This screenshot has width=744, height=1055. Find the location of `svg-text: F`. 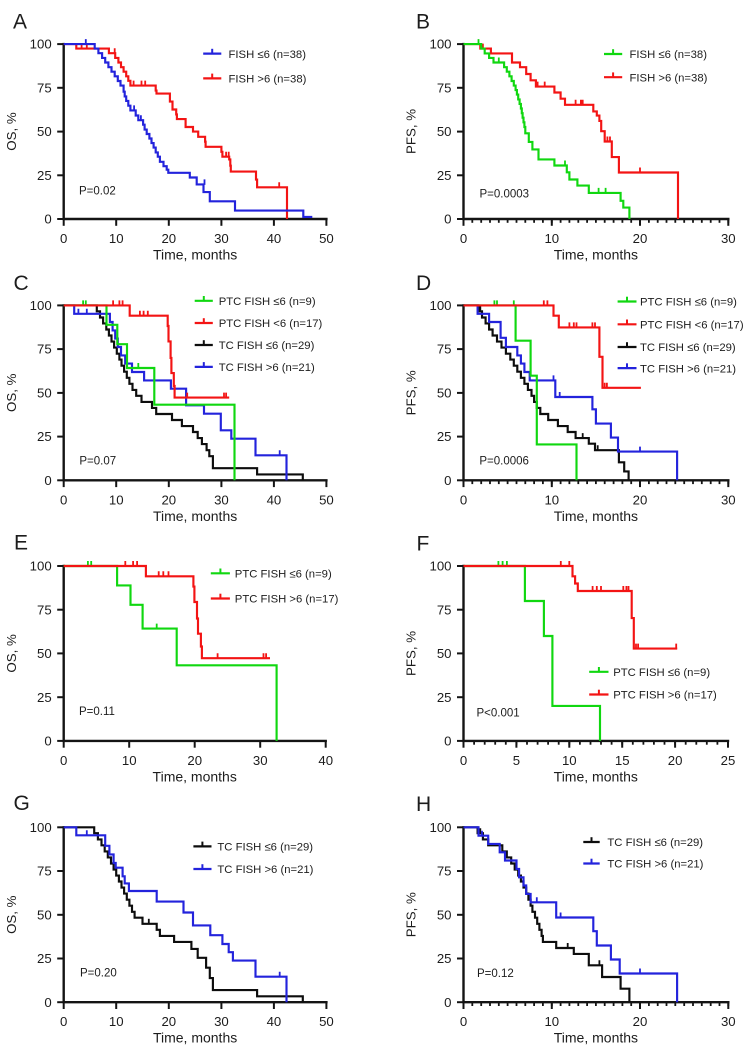

svg-text: F is located at coordinates (423, 544).